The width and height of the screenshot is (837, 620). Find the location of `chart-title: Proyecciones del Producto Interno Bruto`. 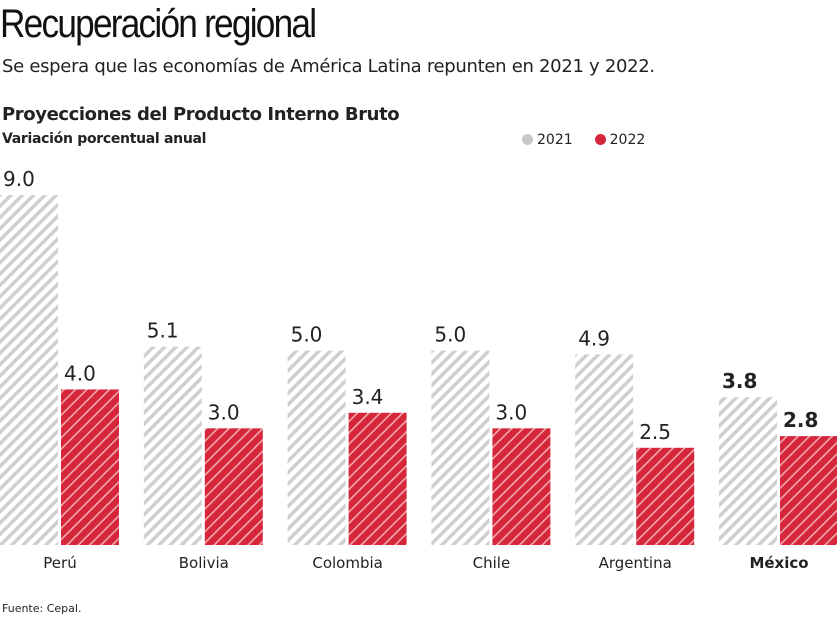

chart-title: Proyecciones del Producto Interno Bruto is located at coordinates (201, 114).